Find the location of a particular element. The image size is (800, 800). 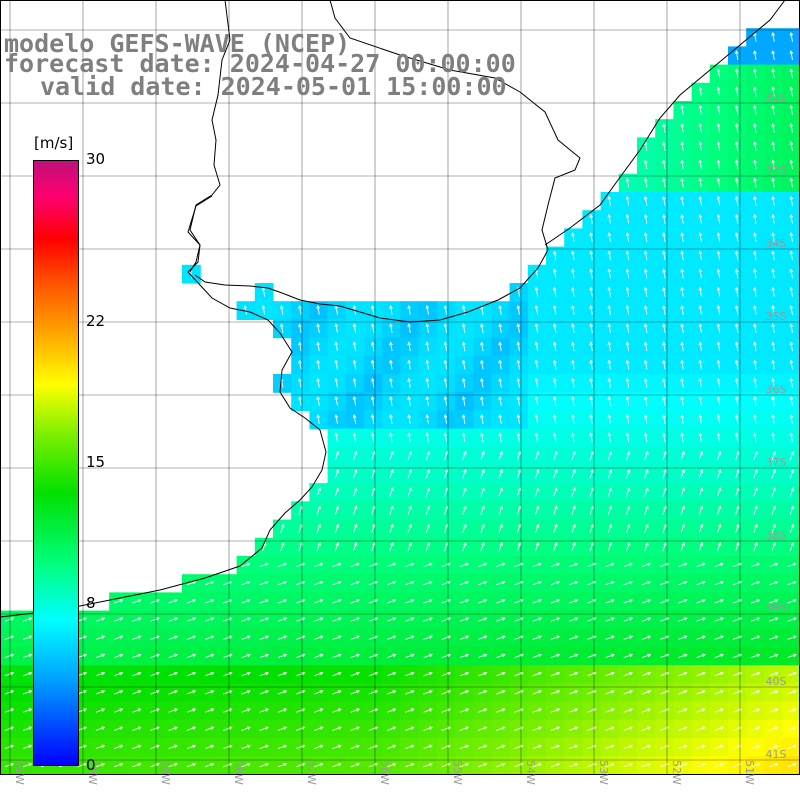

colorbar-tick-label: 30 is located at coordinates (96, 159).